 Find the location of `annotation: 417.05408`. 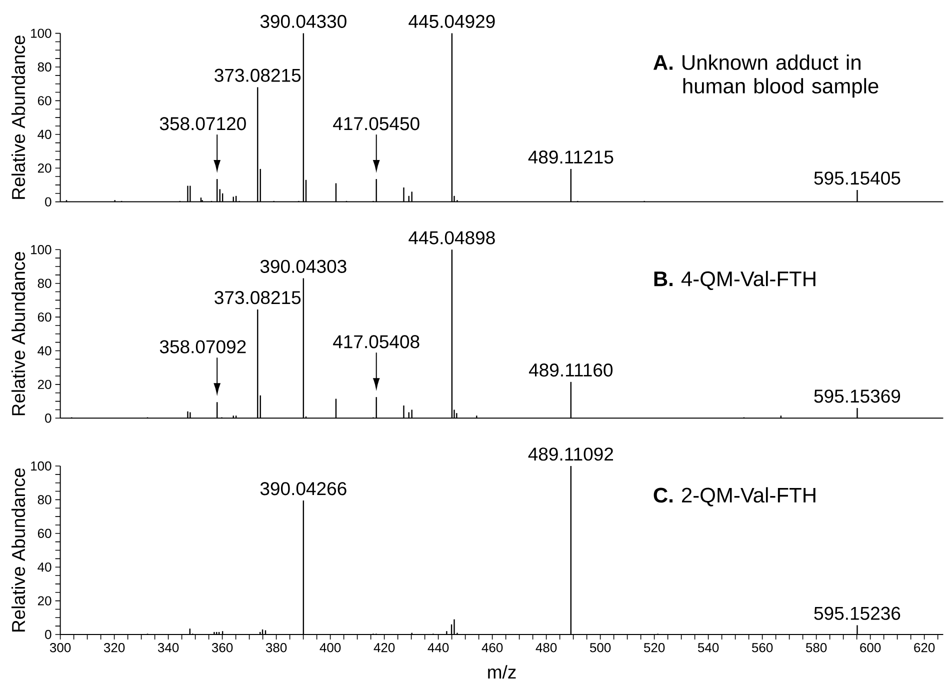

annotation: 417.05408 is located at coordinates (376, 341).